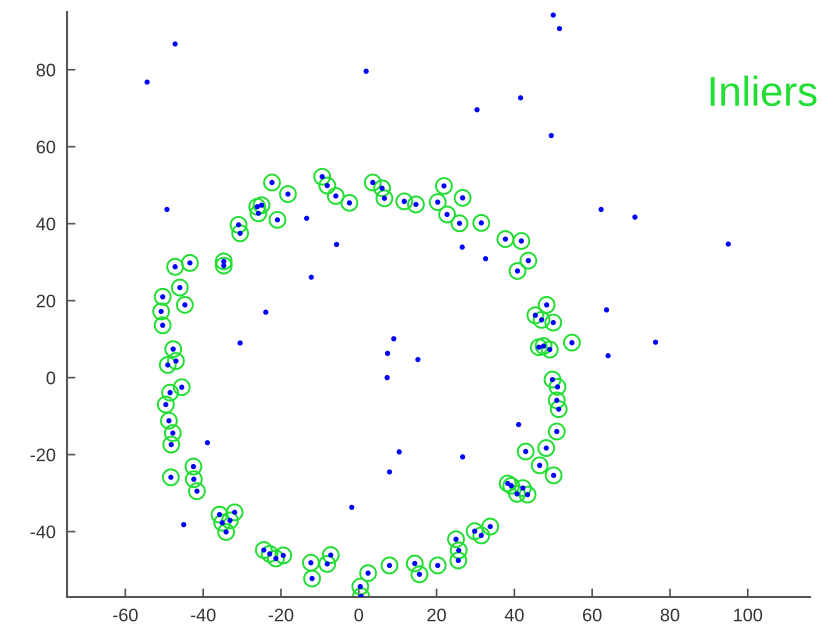 This screenshot has width=823, height=631. Describe the element at coordinates (359, 615) in the screenshot. I see `x-tick-label: 0` at that location.